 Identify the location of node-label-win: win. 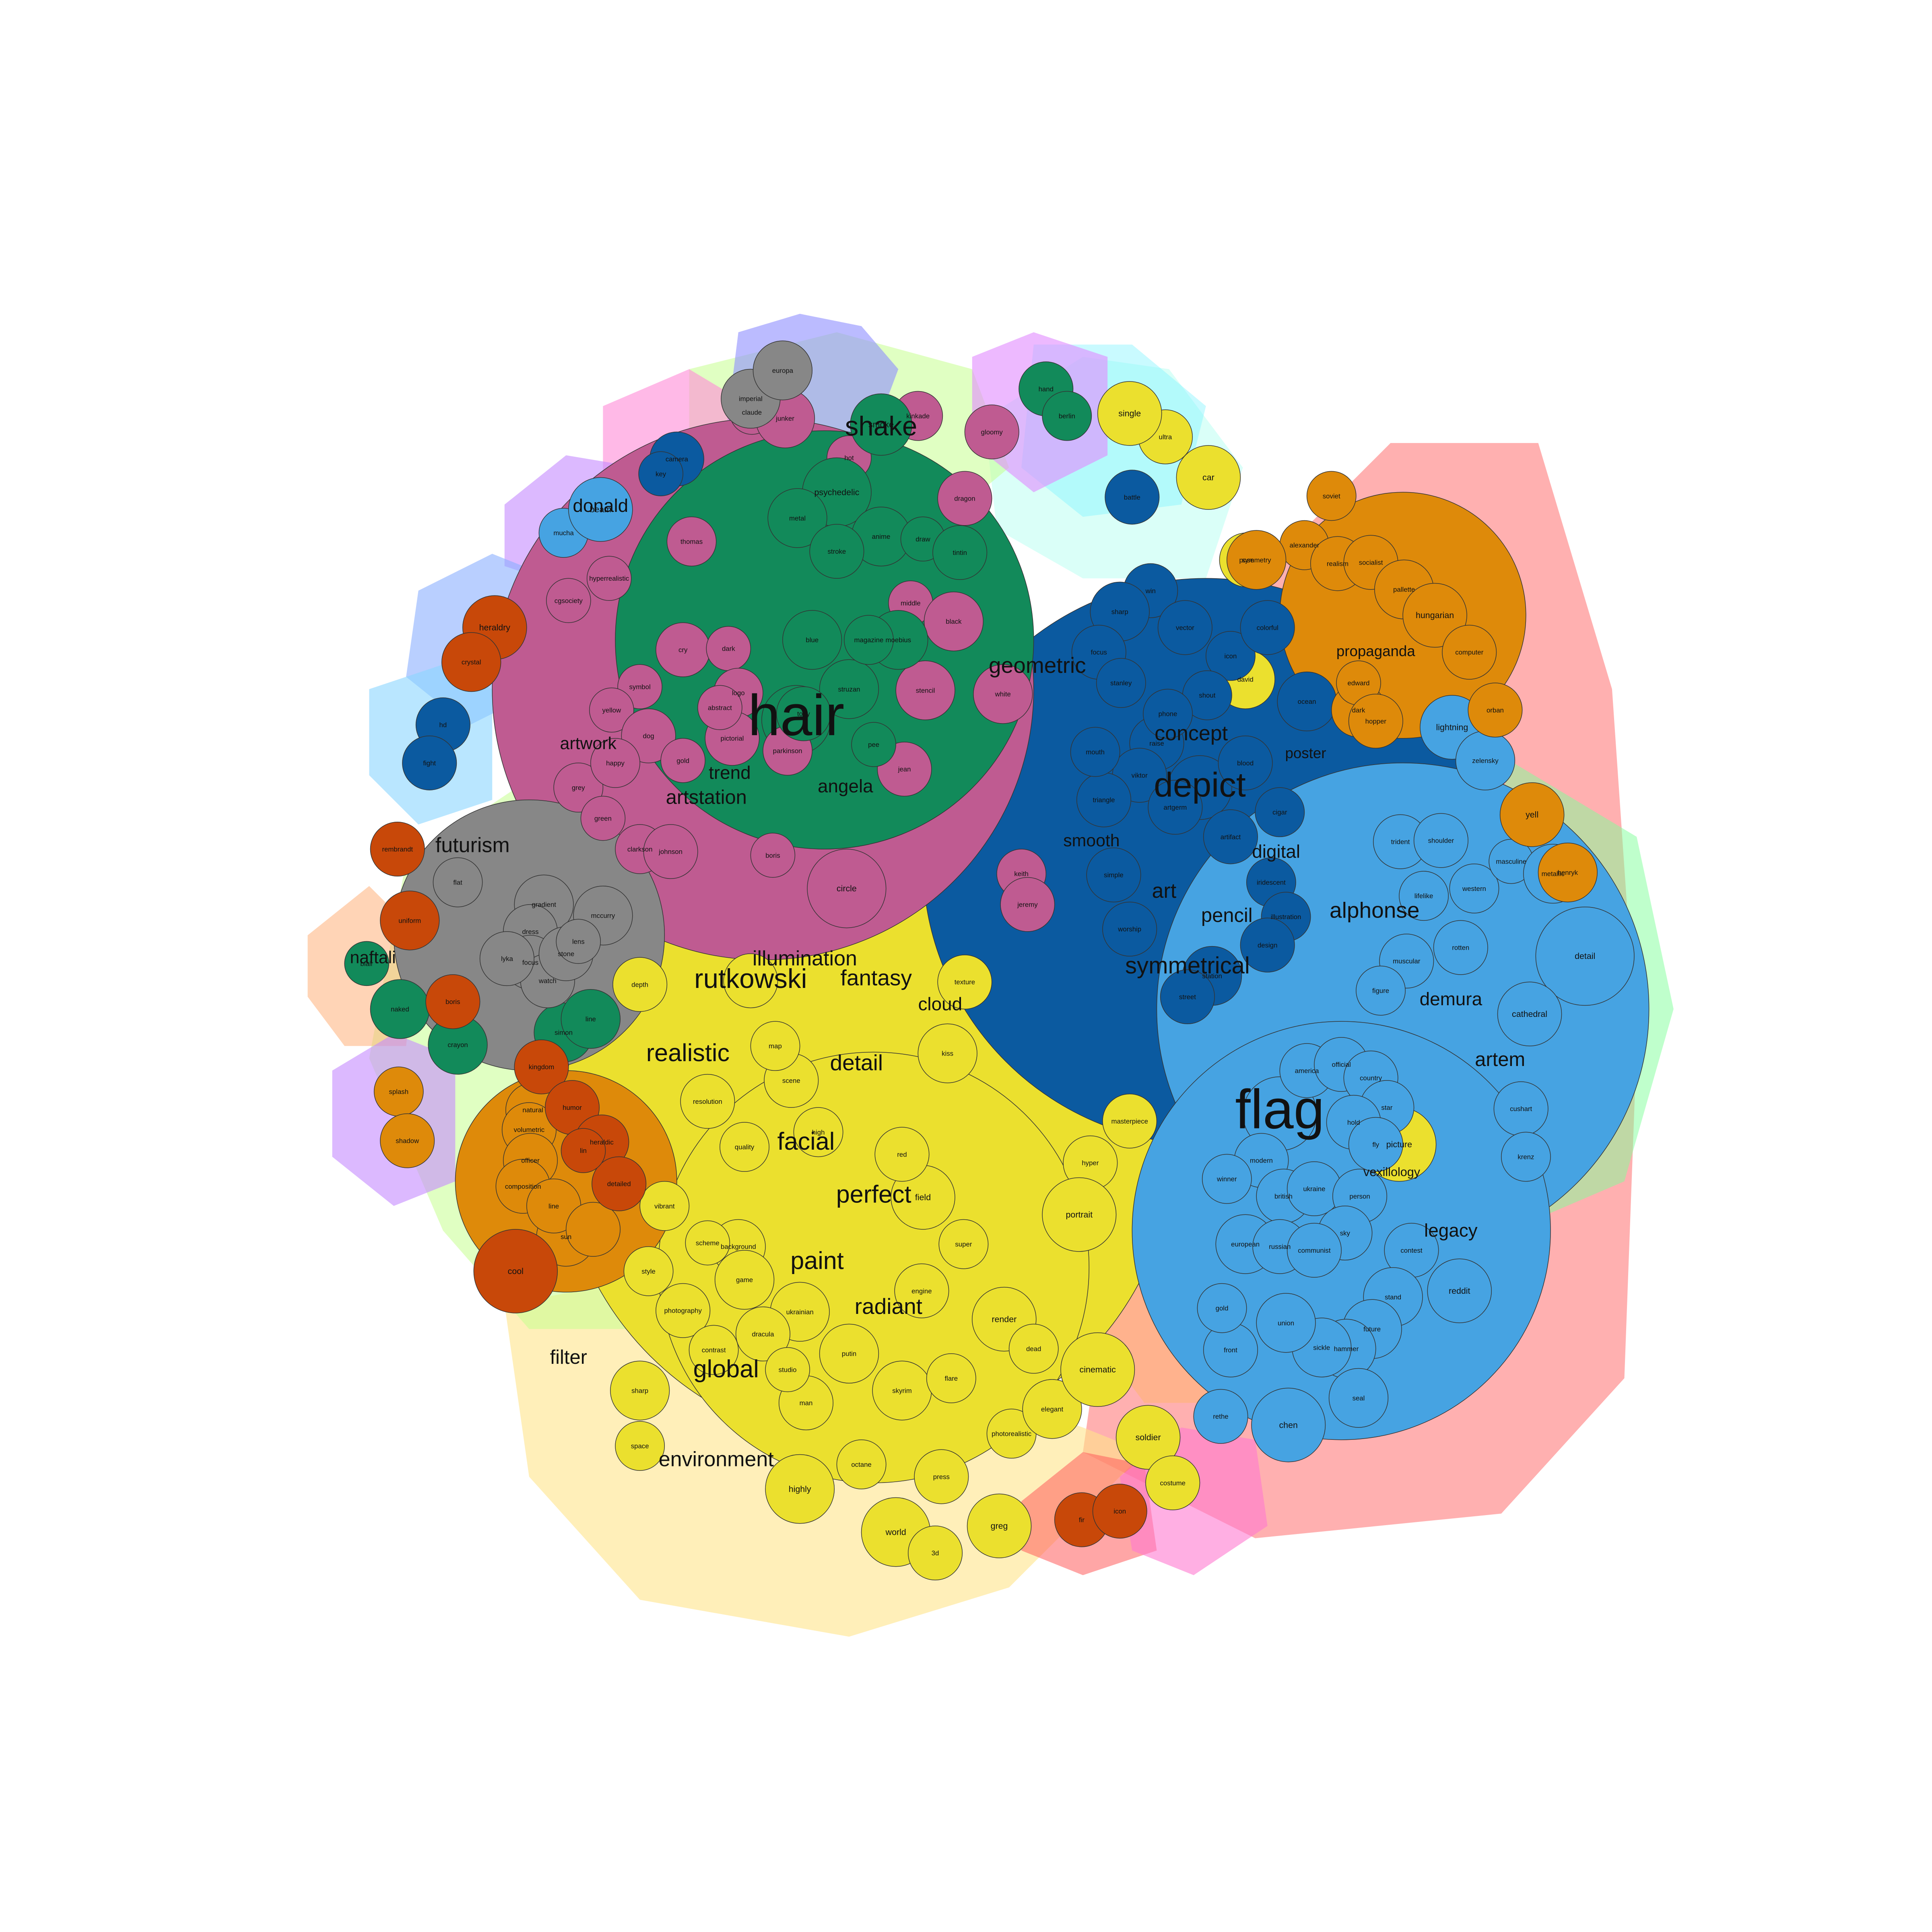
(1150, 591).